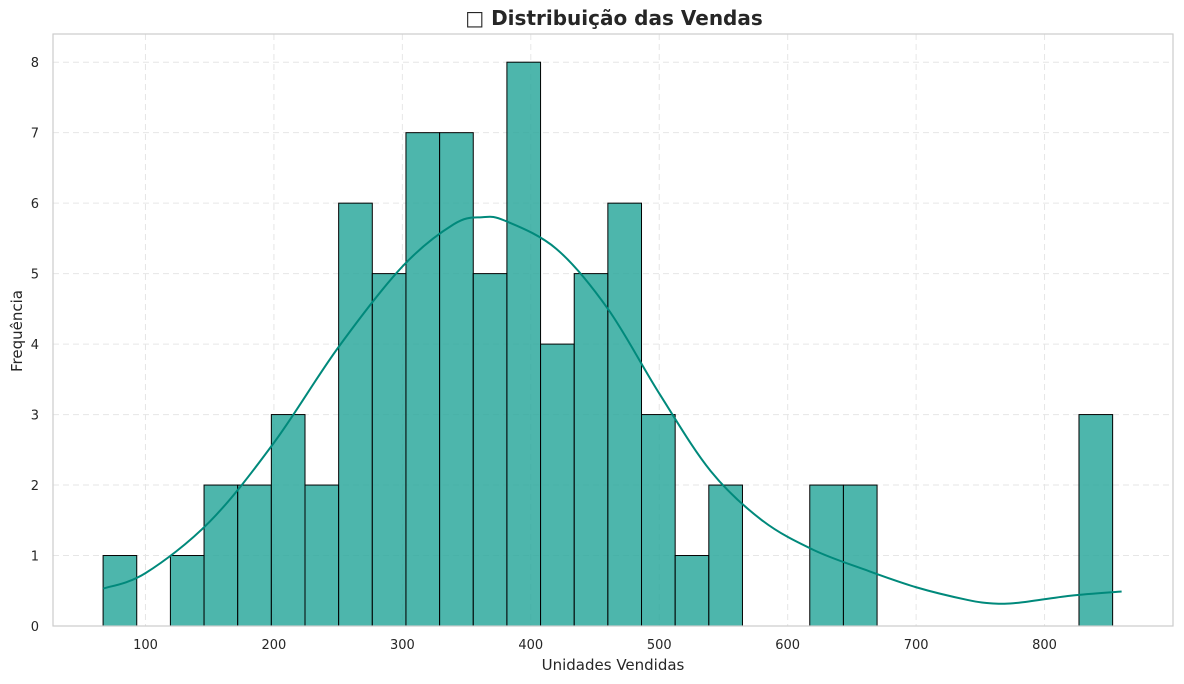 This screenshot has width=1184, height=684. I want to click on x-tick-label: 800, so click(1044, 645).